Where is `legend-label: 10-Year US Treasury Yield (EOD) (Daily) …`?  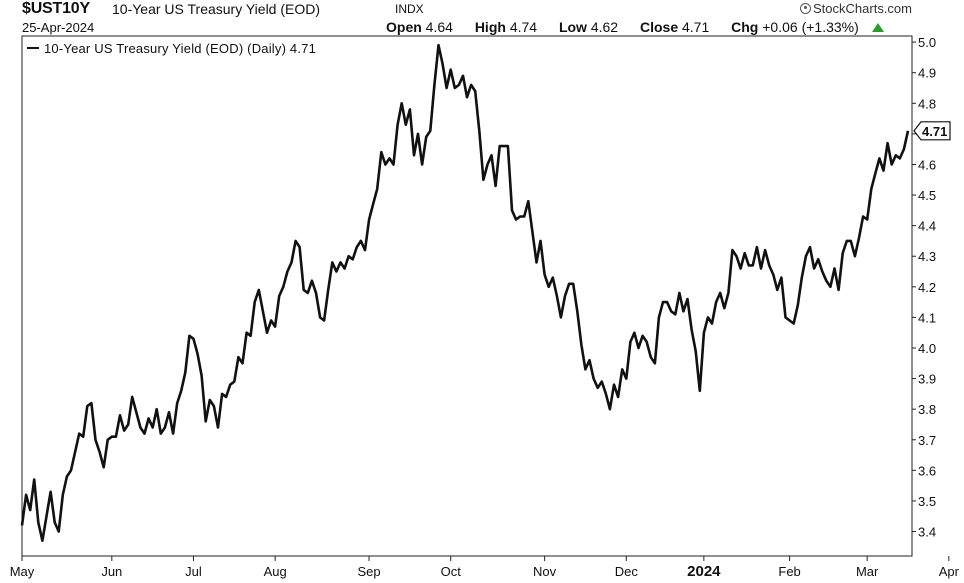 legend-label: 10-Year US Treasury Yield (EOD) (Daily) … is located at coordinates (180, 48).